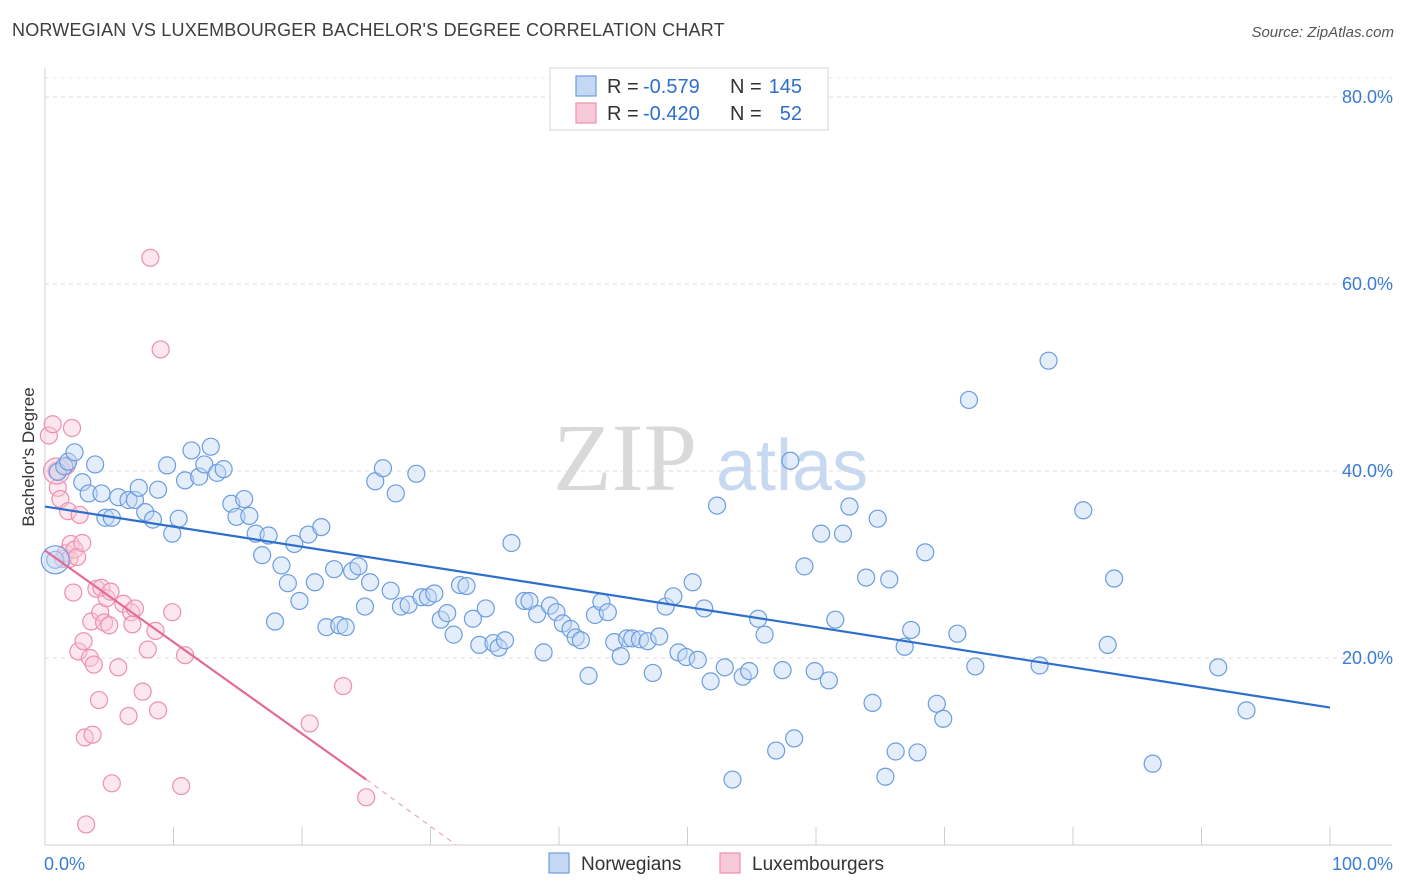 The image size is (1406, 892). What do you see at coordinates (1367, 97) in the screenshot?
I see `y-tick-label-80: 80.0%` at bounding box center [1367, 97].